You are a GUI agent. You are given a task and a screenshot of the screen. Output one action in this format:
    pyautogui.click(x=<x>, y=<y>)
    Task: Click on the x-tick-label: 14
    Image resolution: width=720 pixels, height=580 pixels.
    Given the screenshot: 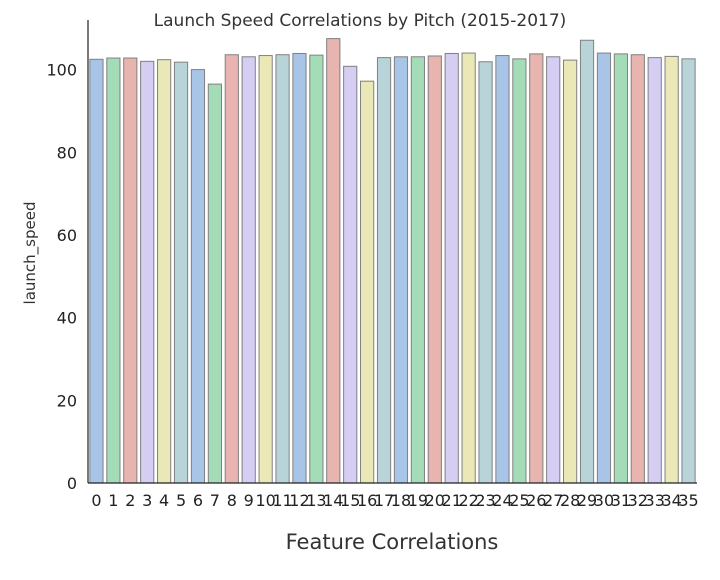 What is the action you would take?
    pyautogui.click(x=333, y=500)
    